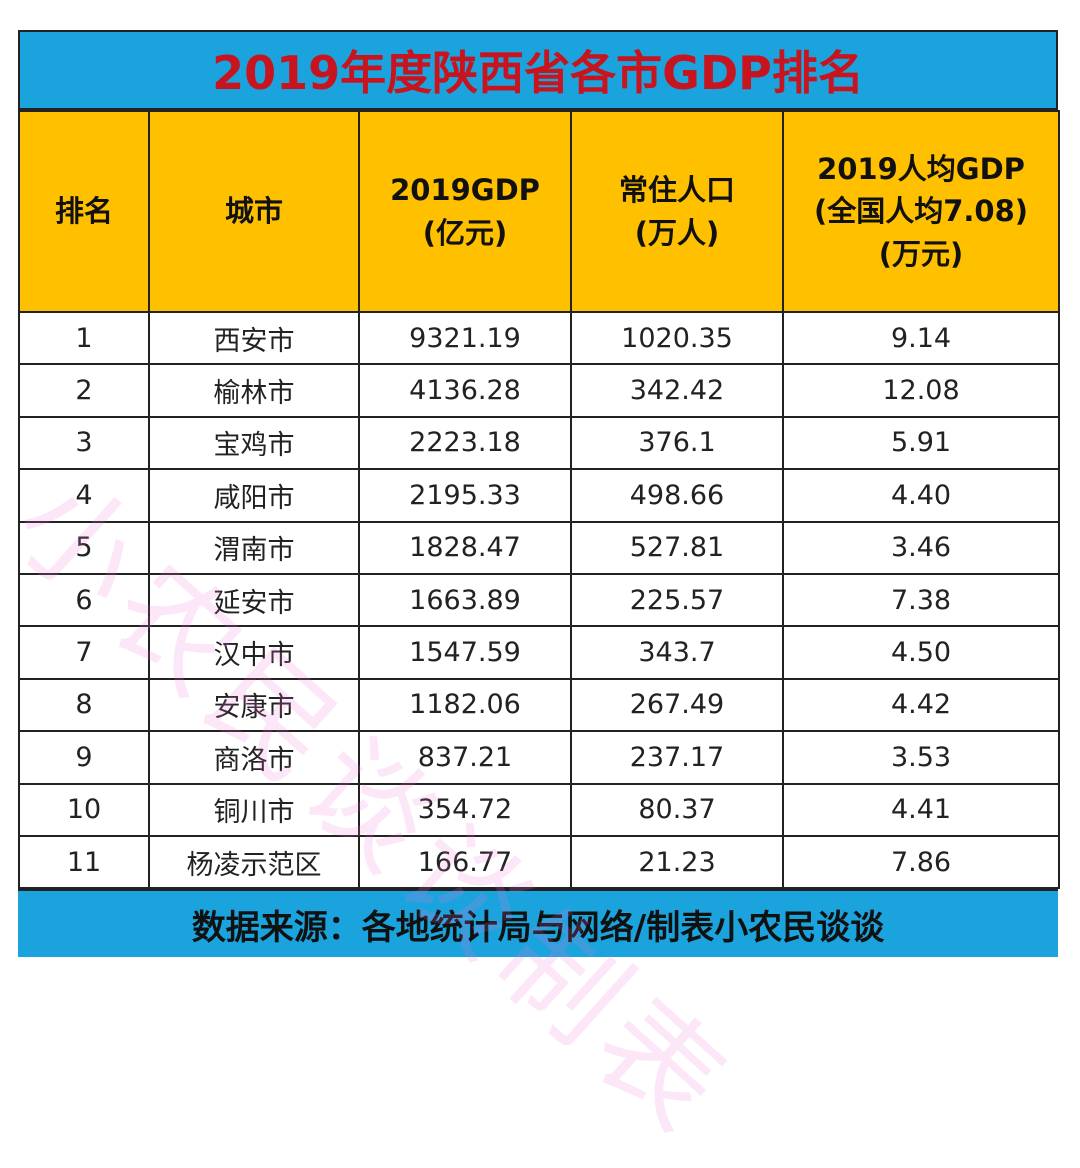  I want to click on column-header: 2019GDP (亿元), so click(465, 211).